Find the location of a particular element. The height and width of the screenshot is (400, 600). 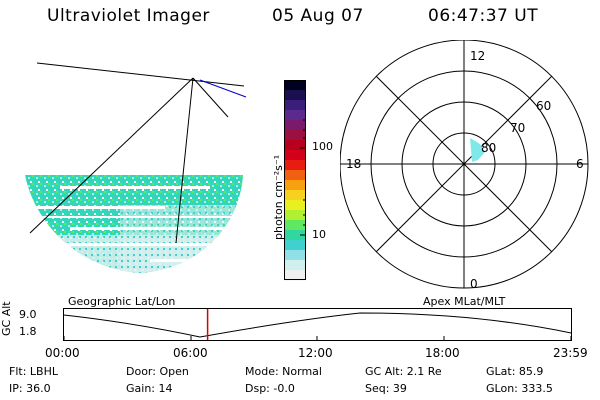

y-tick-1-8: 1.8 is located at coordinates (28, 331).